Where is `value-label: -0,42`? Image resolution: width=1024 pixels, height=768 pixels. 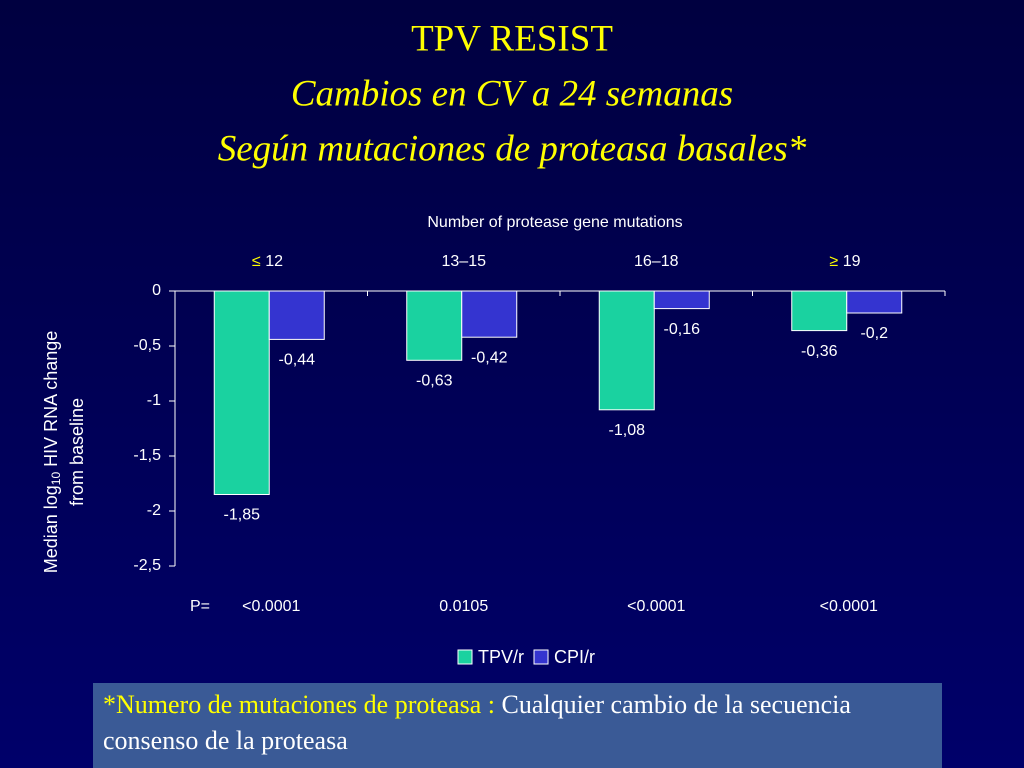
value-label: -0,42 is located at coordinates (489, 357).